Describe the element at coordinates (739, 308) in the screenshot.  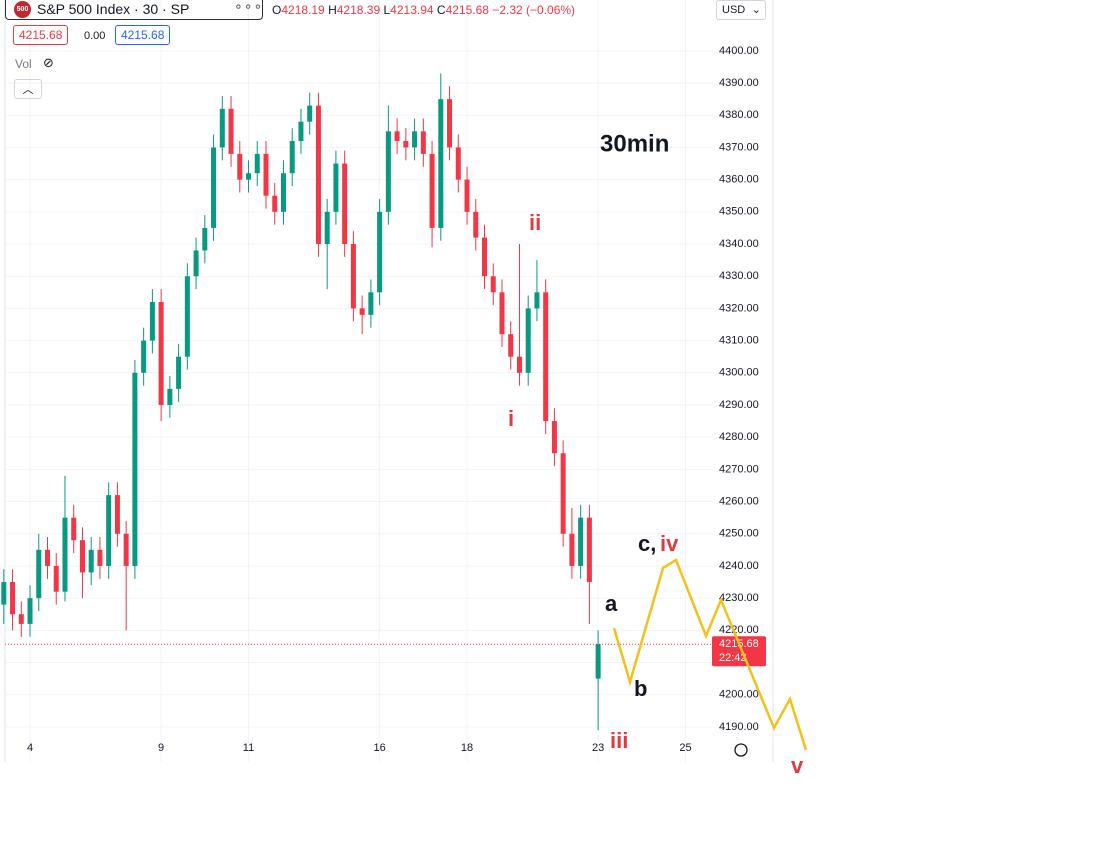
I see `y-tick-label: 4320.00` at that location.